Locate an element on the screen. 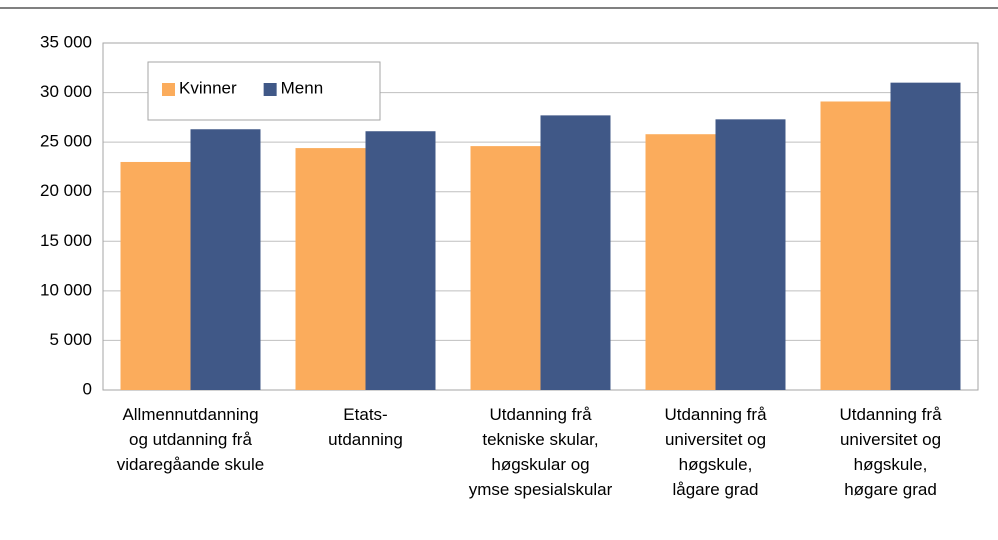  y-tick-label: 25 000 is located at coordinates (66, 141).